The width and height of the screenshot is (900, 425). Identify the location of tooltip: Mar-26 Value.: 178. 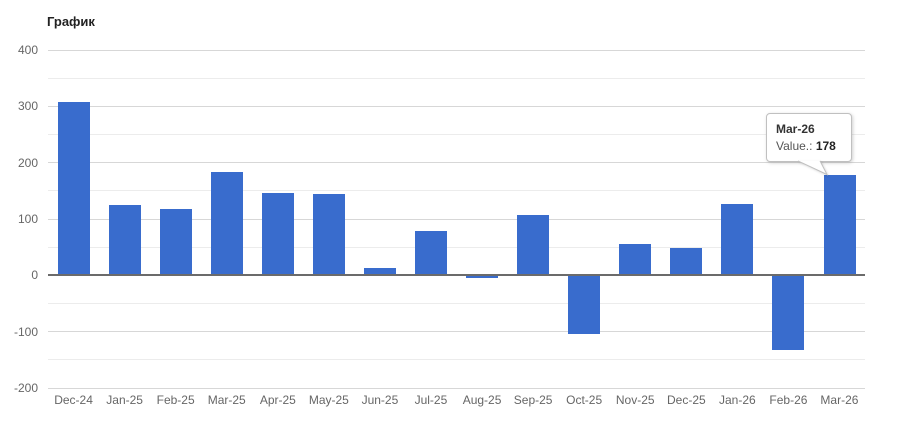
(809, 138).